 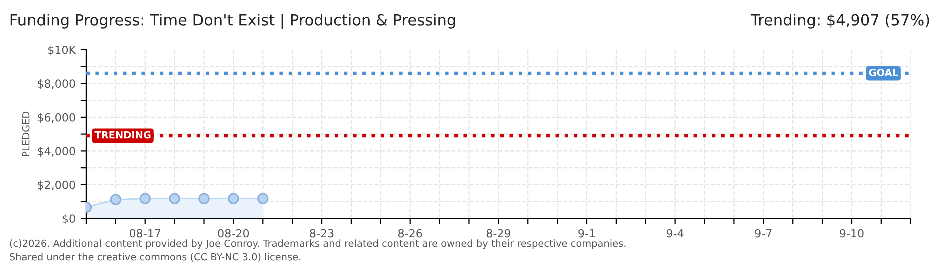 What do you see at coordinates (122, 135) in the screenshot?
I see `ref-line-label: TRENDING` at bounding box center [122, 135].